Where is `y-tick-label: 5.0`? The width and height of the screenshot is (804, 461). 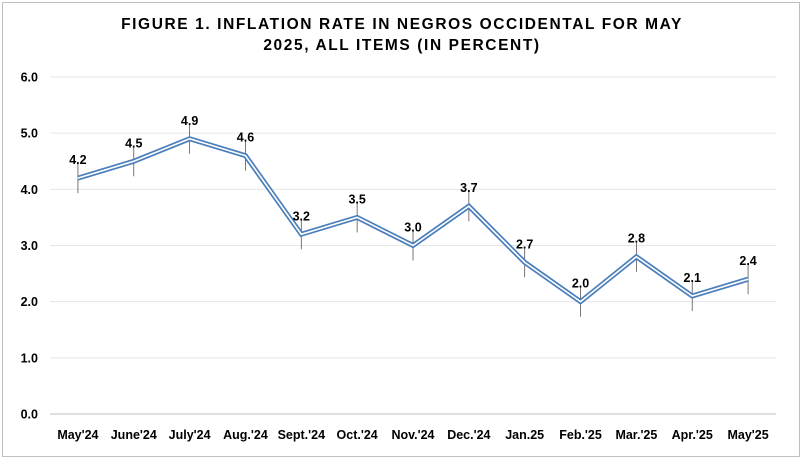
y-tick-label: 5.0 is located at coordinates (29, 134).